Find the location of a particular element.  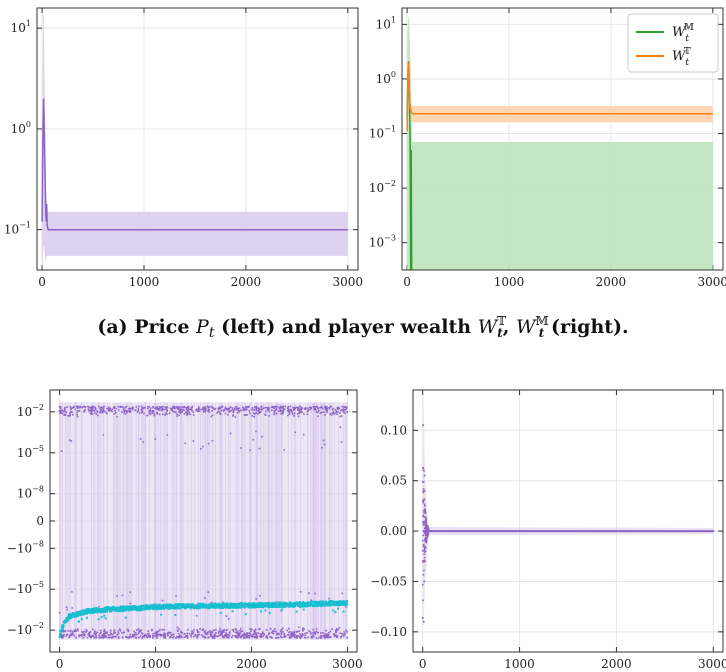

linear-band is located at coordinates (568, 511).